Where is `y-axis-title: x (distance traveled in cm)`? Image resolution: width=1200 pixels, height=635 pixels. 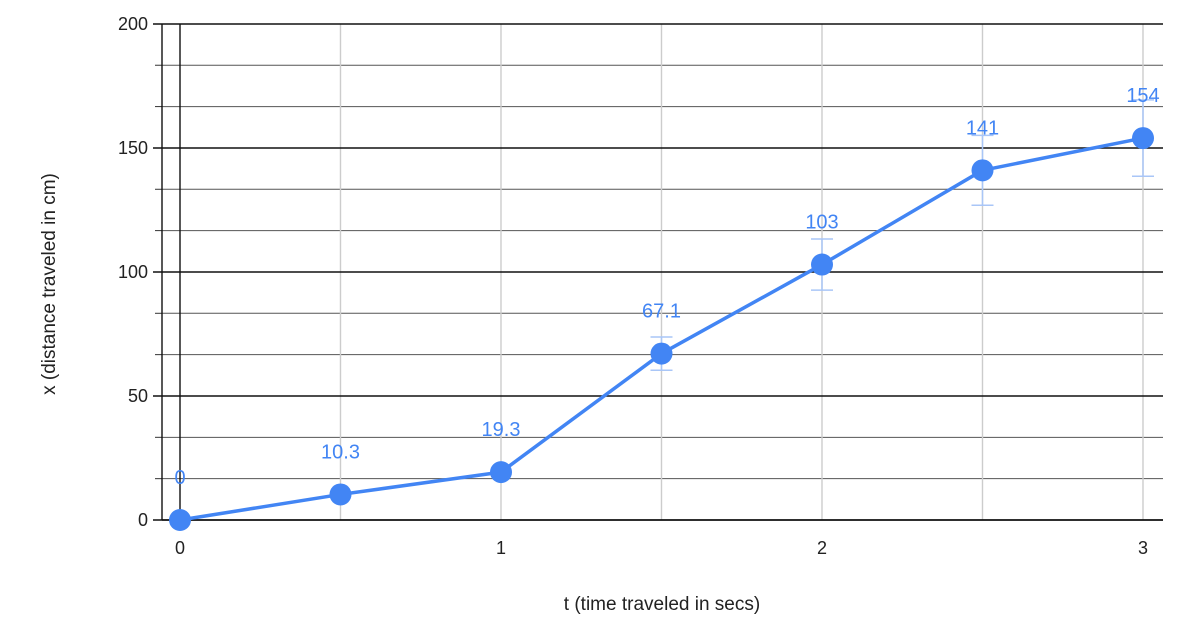 y-axis-title: x (distance traveled in cm) is located at coordinates (49, 284).